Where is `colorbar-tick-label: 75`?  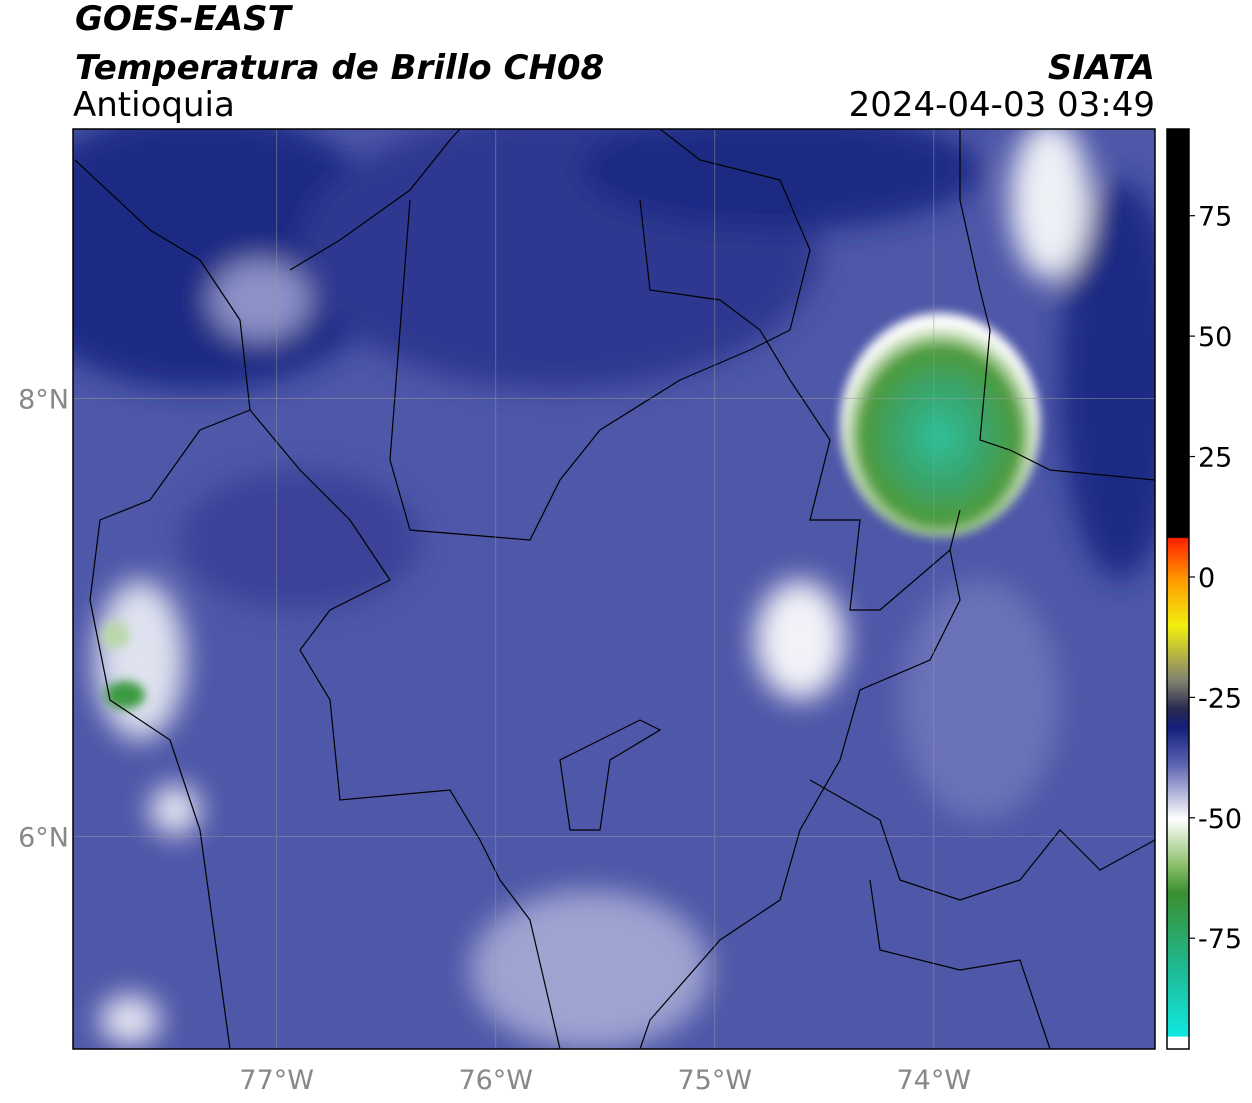 colorbar-tick-label: 75 is located at coordinates (1215, 217).